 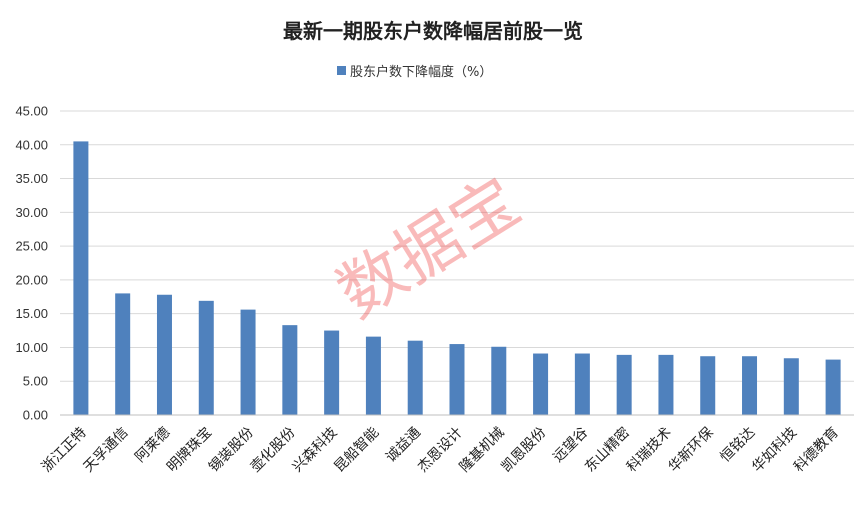 What do you see at coordinates (31, 313) in the screenshot?
I see `y-tick-label: 15.00` at bounding box center [31, 313].